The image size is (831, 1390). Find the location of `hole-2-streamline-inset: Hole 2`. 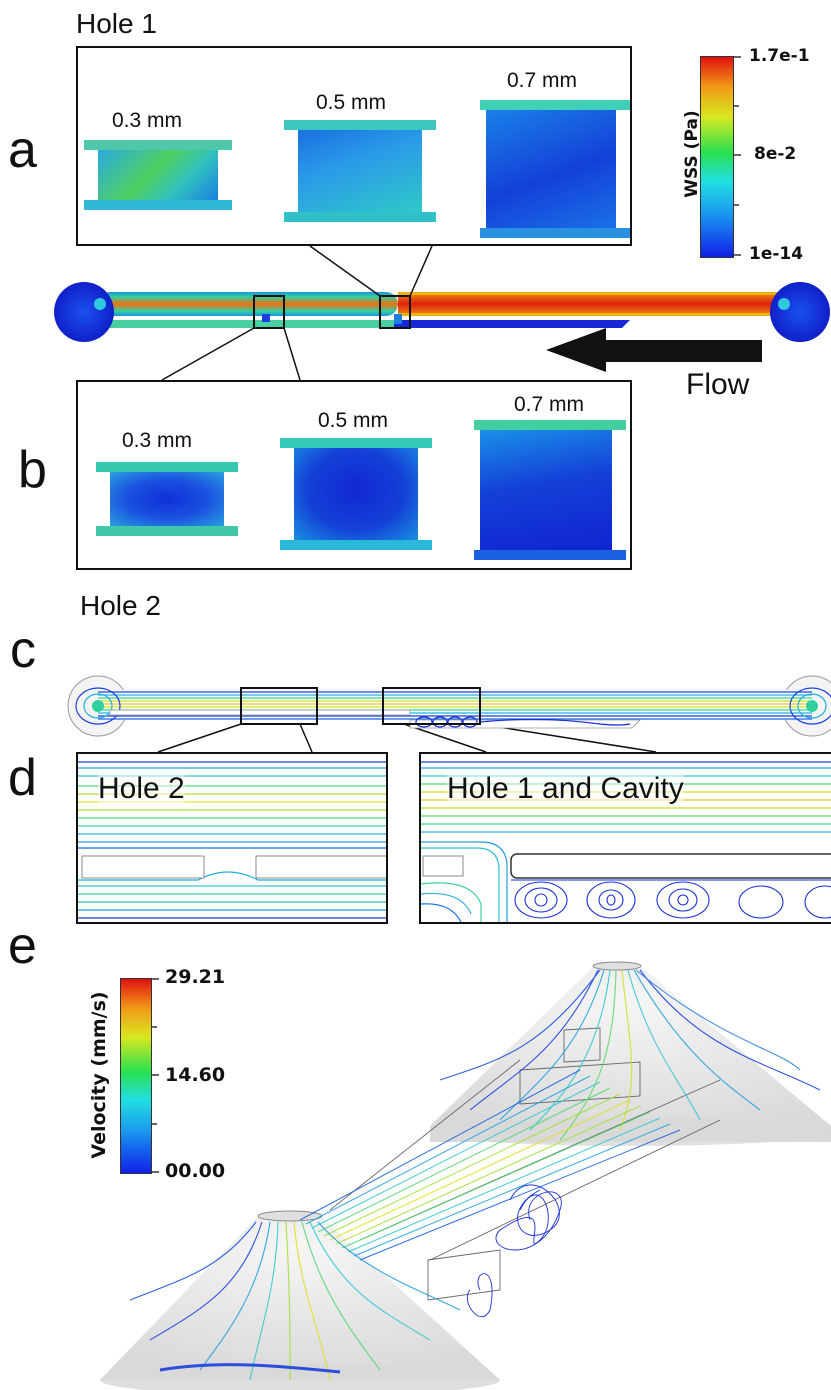

hole-2-streamline-inset: Hole 2 is located at coordinates (232, 838).